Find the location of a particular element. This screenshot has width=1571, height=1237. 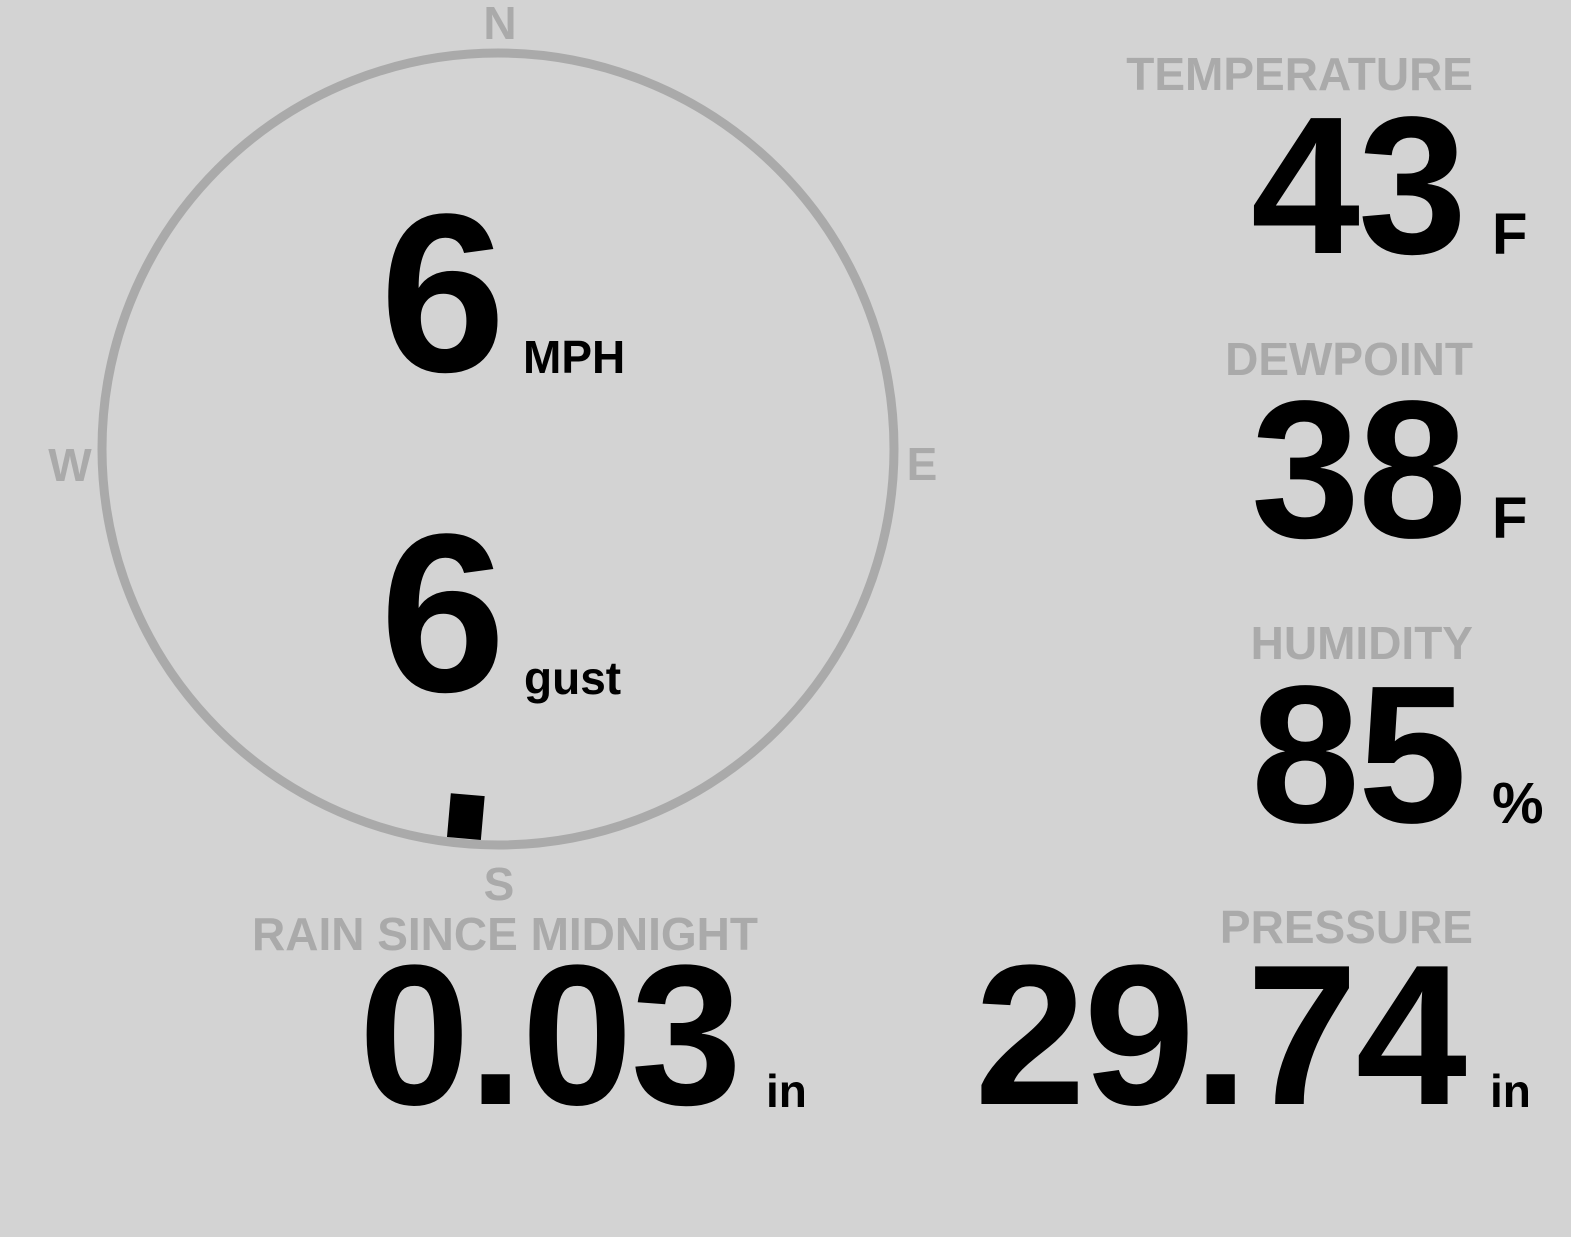

temperature-unit: F is located at coordinates (1510, 234).